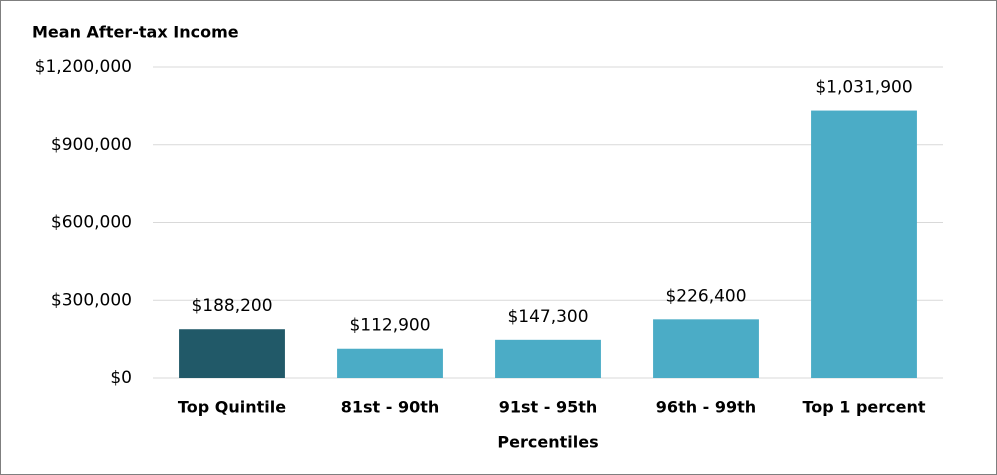 The height and width of the screenshot is (475, 997). What do you see at coordinates (390, 407) in the screenshot?
I see `x-tick-label: 81st - 90th` at bounding box center [390, 407].